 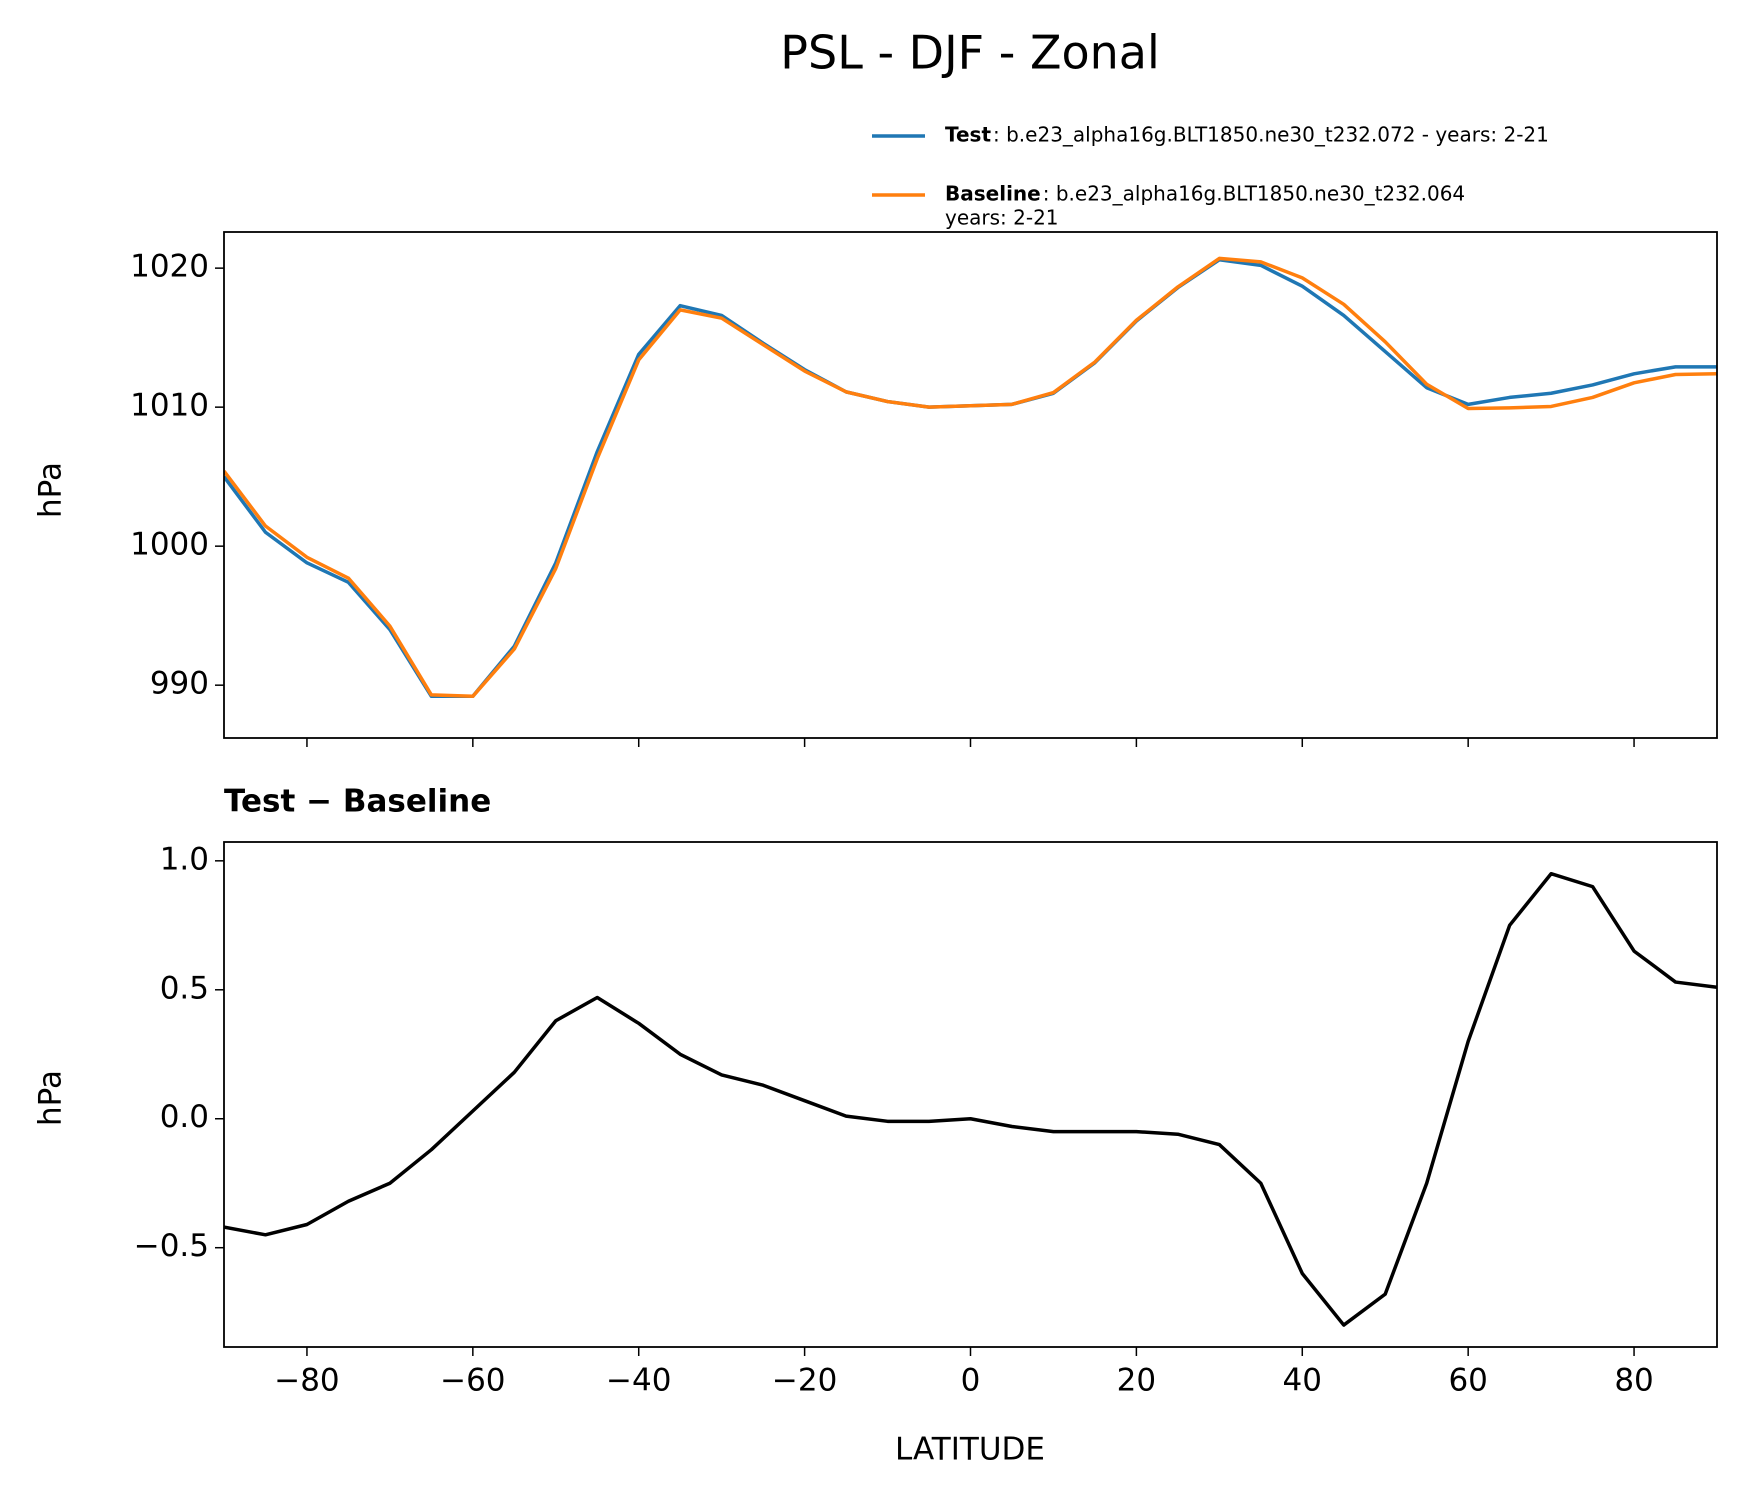 I want to click on subplot-title: Test − Baseline, so click(x=357, y=802).